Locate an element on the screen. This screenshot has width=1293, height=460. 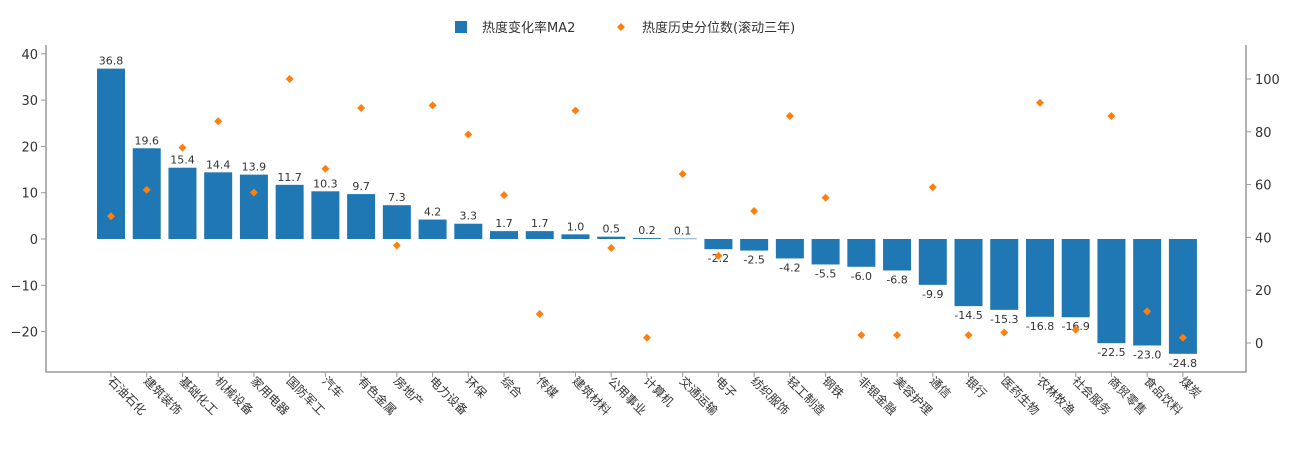
bar-value-label: 36.8 is located at coordinates (111, 61).